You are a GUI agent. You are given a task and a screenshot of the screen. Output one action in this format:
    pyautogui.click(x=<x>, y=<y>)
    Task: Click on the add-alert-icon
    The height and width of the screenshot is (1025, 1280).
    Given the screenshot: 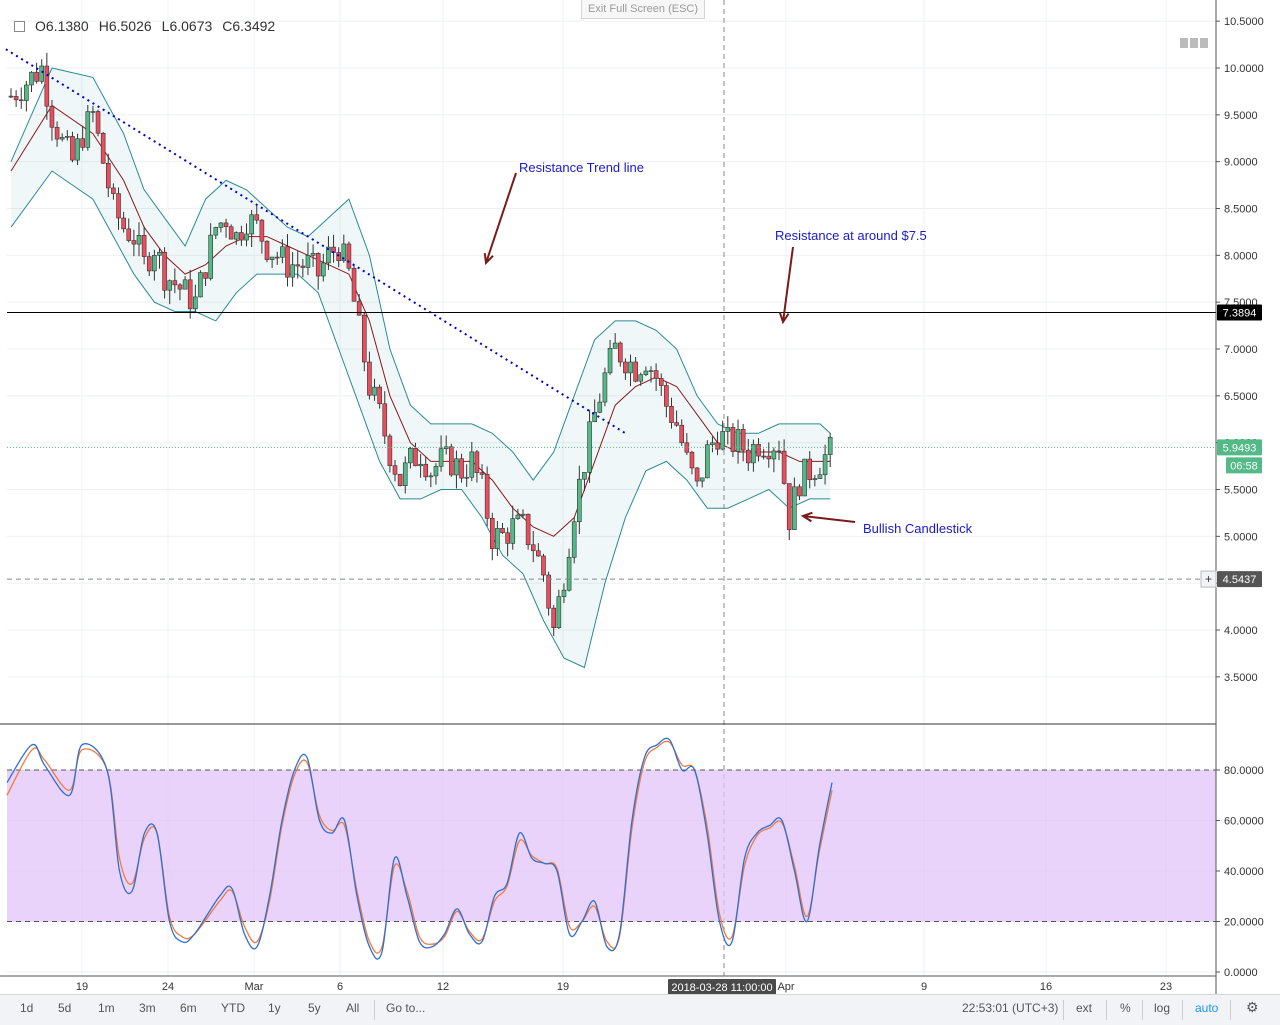 What is the action you would take?
    pyautogui.click(x=1208, y=579)
    